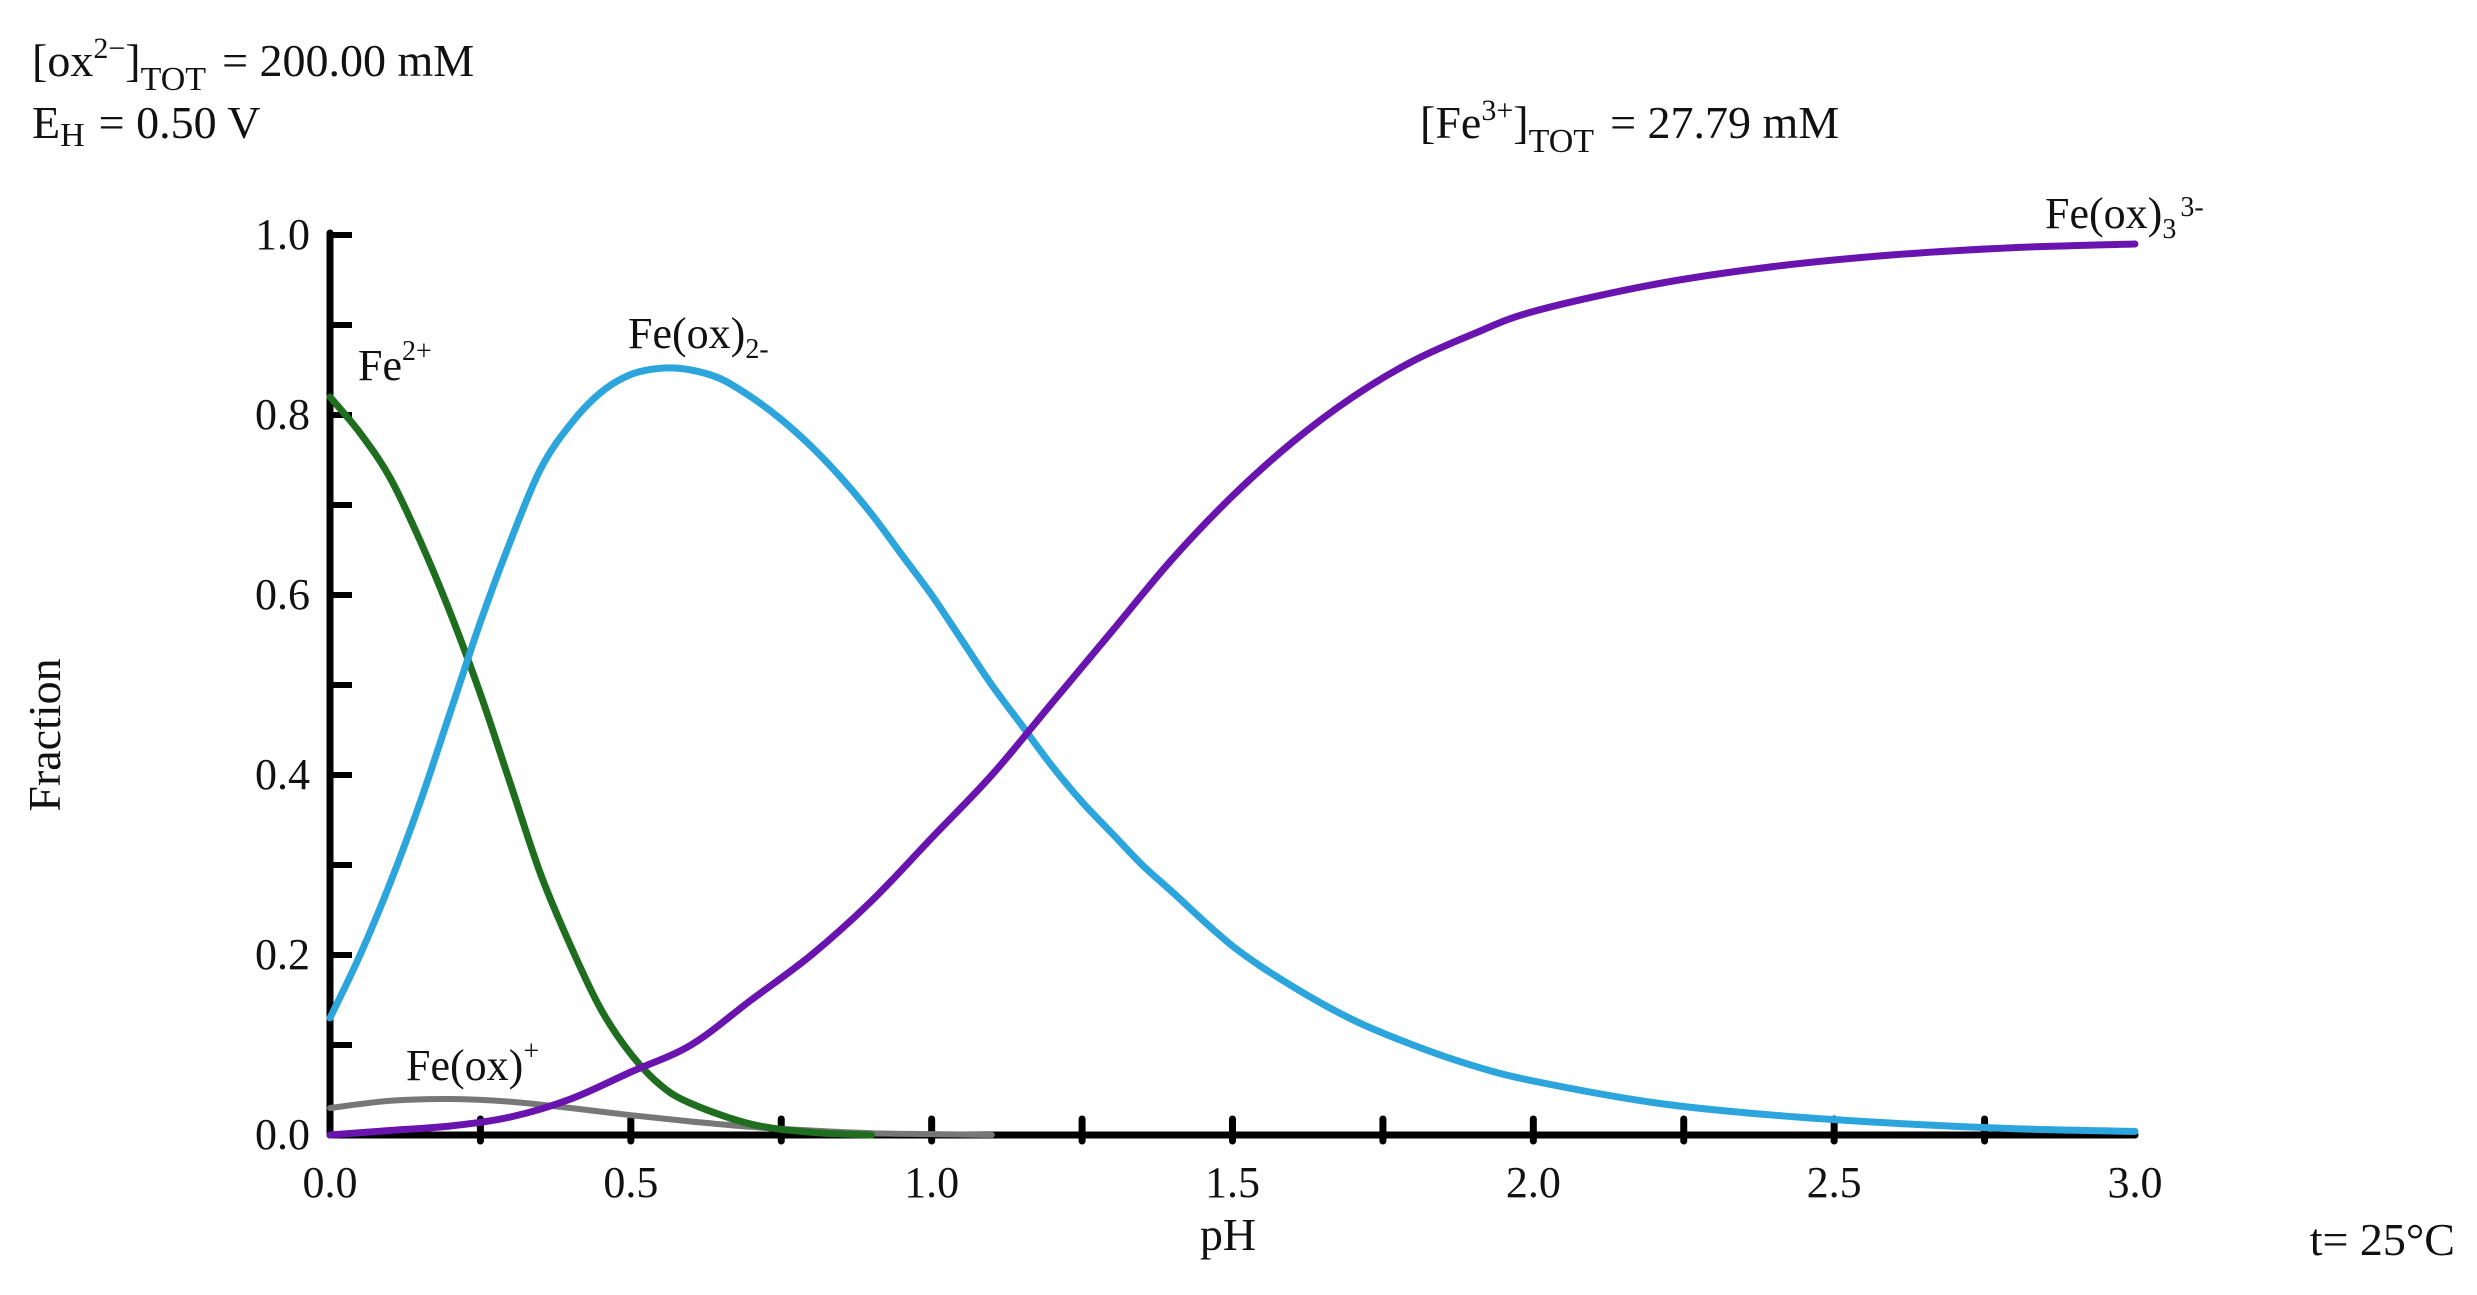 The image size is (2477, 1295). Describe the element at coordinates (72, 135) in the screenshot. I see `eh-sub: H` at that location.